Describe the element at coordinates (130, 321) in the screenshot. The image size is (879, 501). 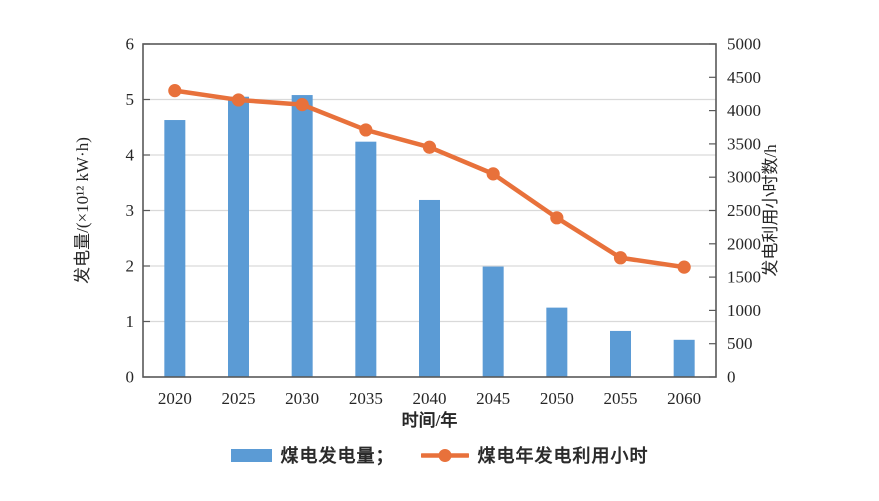
I see `left-tick-label: 1` at that location.